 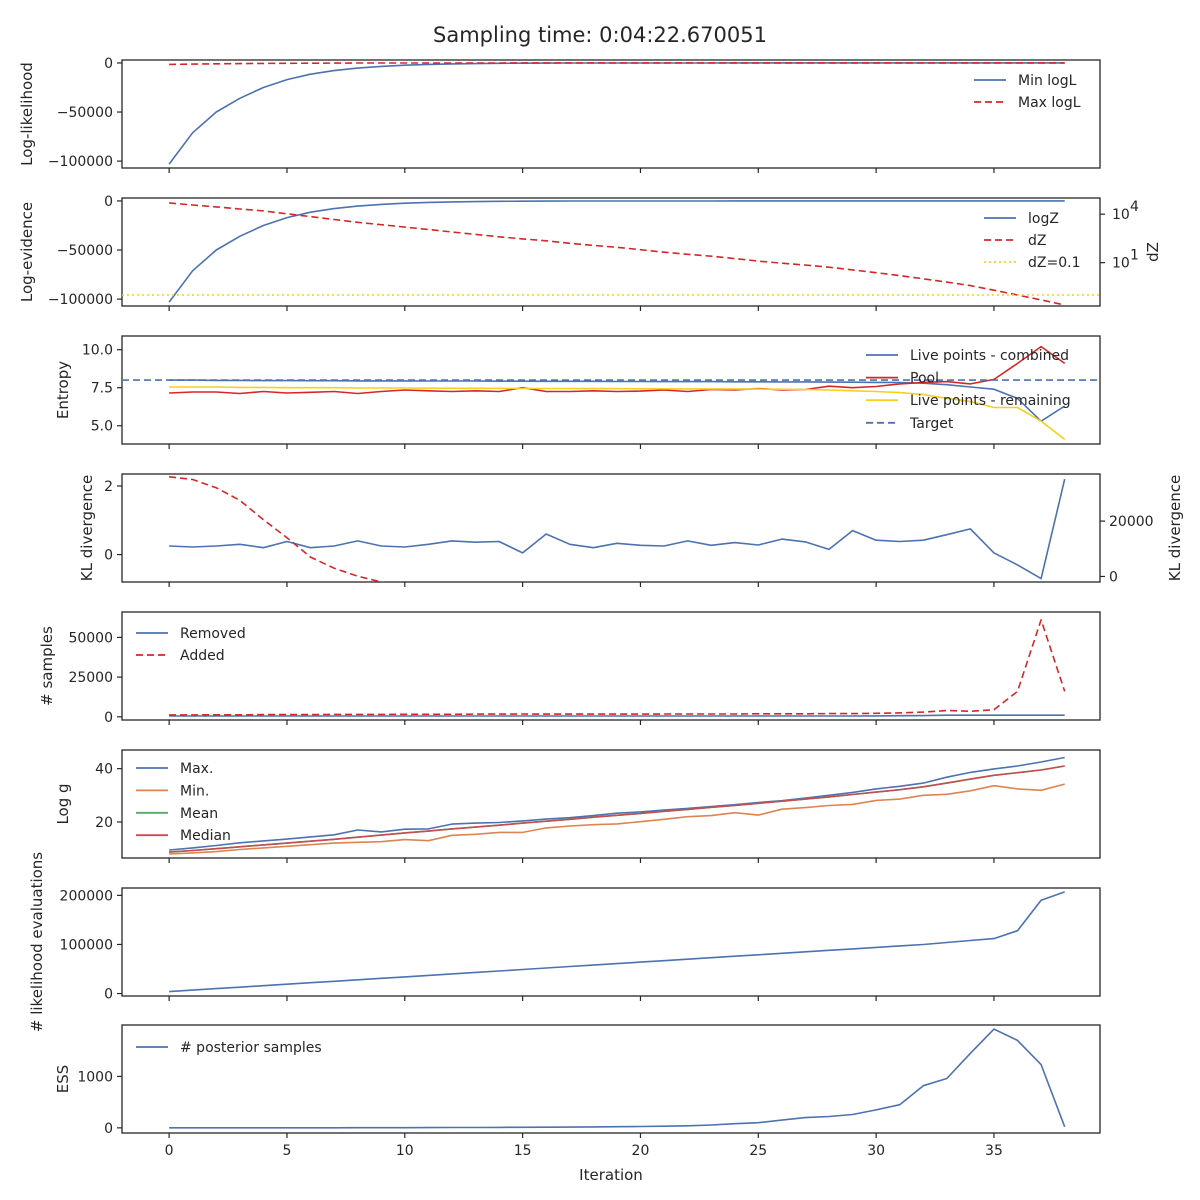 I want to click on y-tick-label: 100000, so click(x=86, y=945).